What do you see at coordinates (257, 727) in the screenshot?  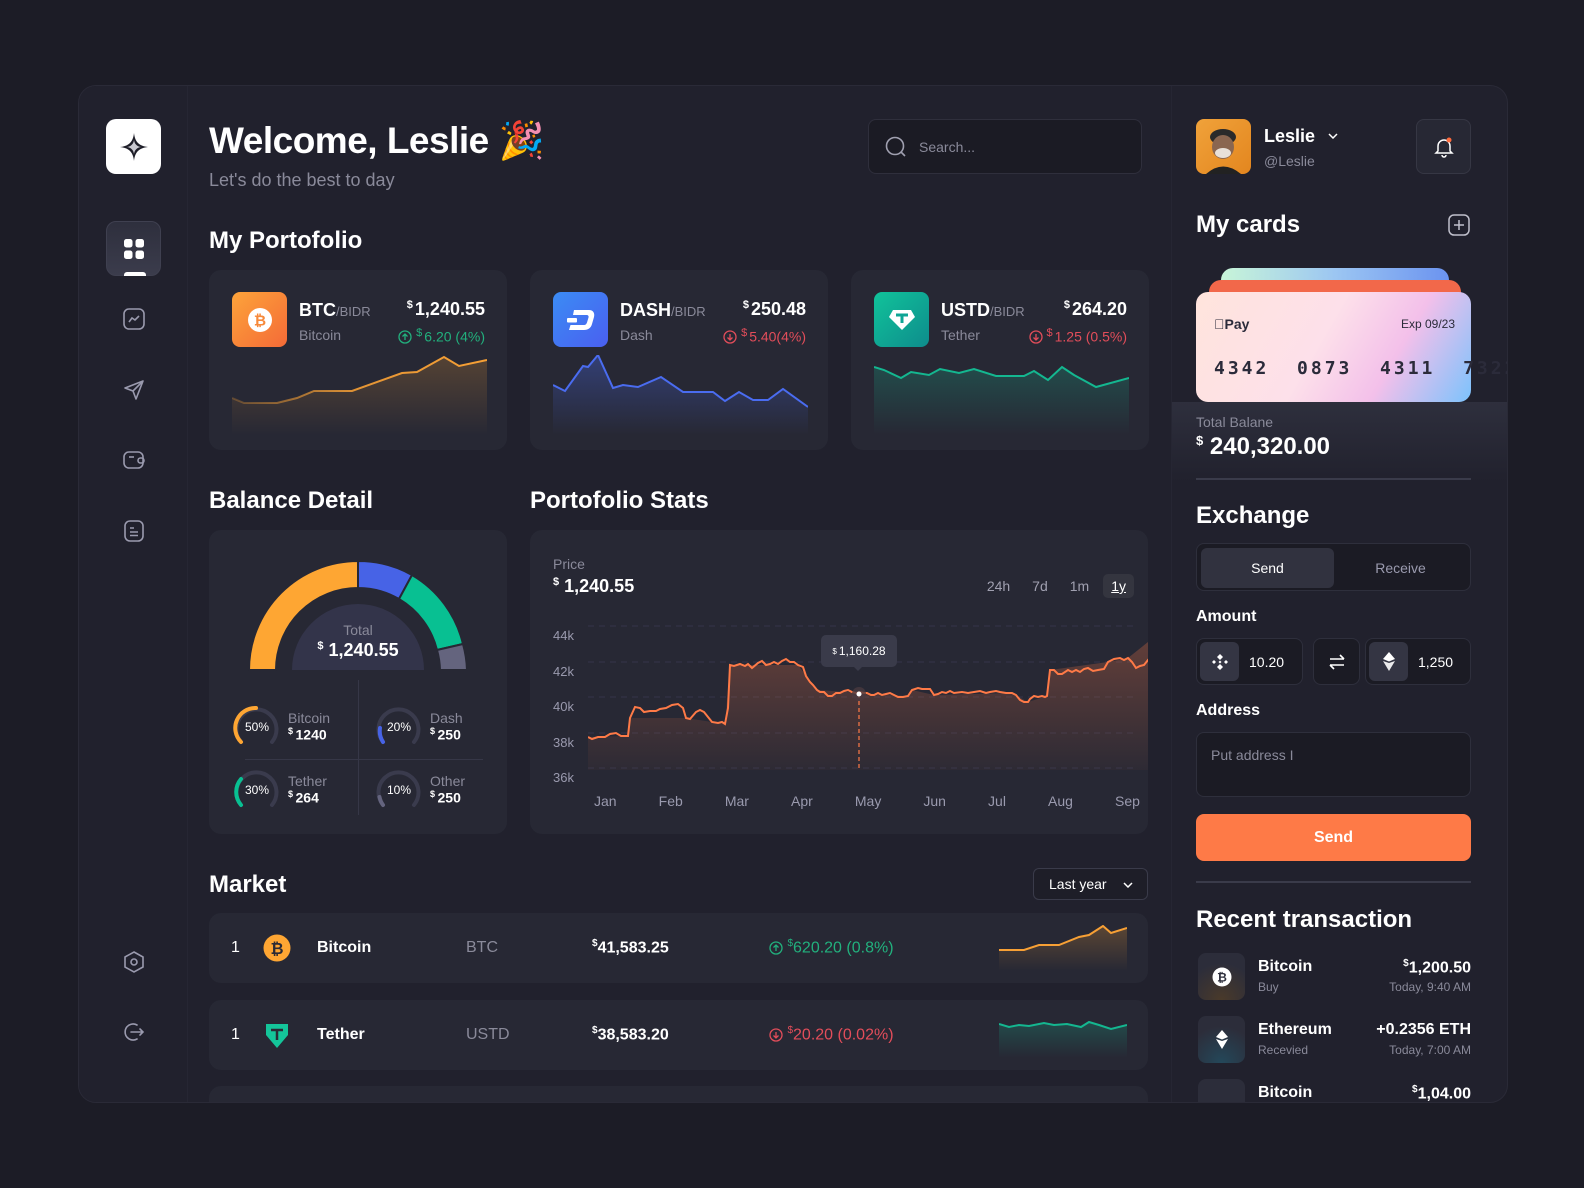 I see `svg-text: 50%` at bounding box center [257, 727].